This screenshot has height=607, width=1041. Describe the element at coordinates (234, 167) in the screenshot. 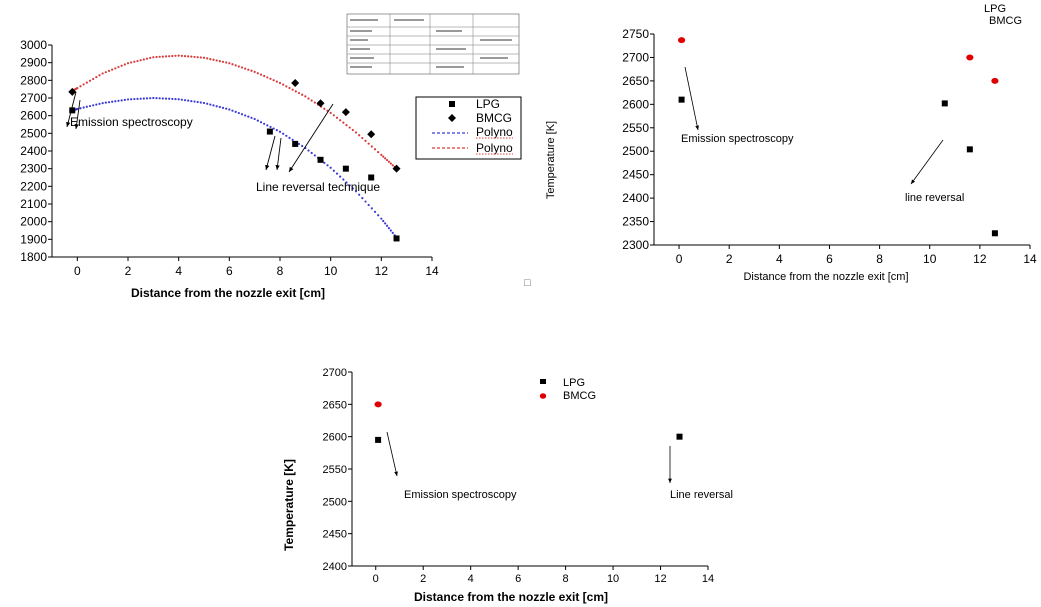

I see `fit-curve-blue` at that location.